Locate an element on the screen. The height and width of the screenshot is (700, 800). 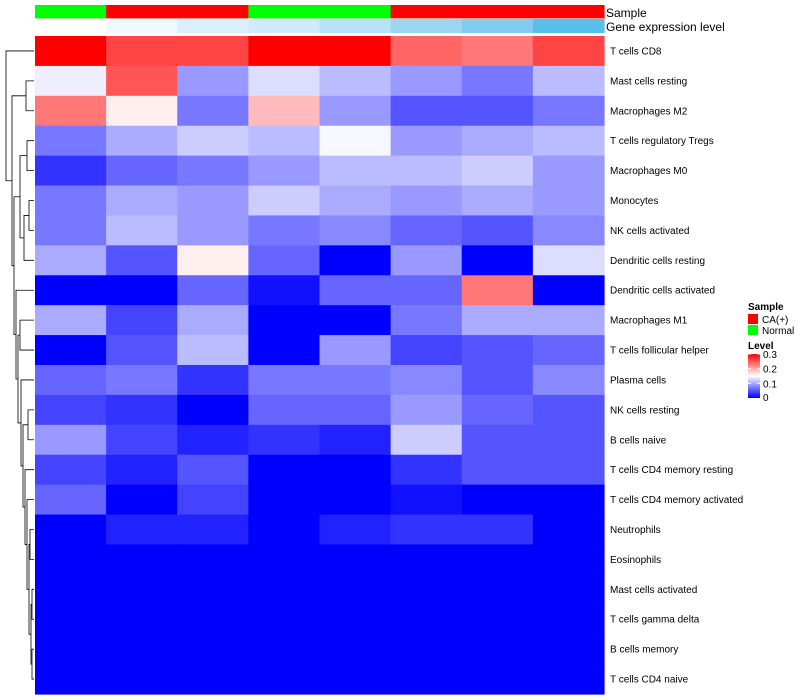
row-label: T cells follicular helper is located at coordinates (659, 351).